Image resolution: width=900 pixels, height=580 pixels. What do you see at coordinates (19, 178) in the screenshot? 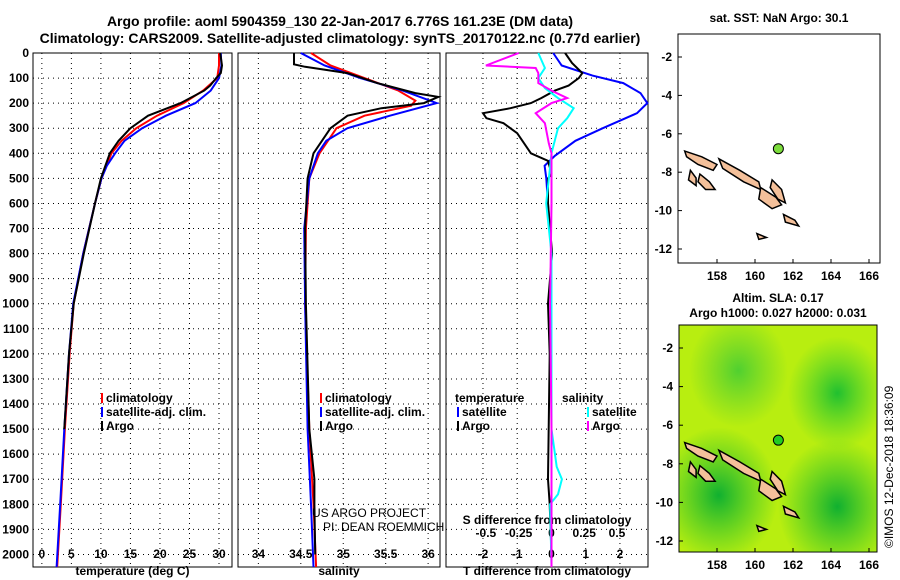
I see `depth-tick-label: 500` at bounding box center [19, 178].